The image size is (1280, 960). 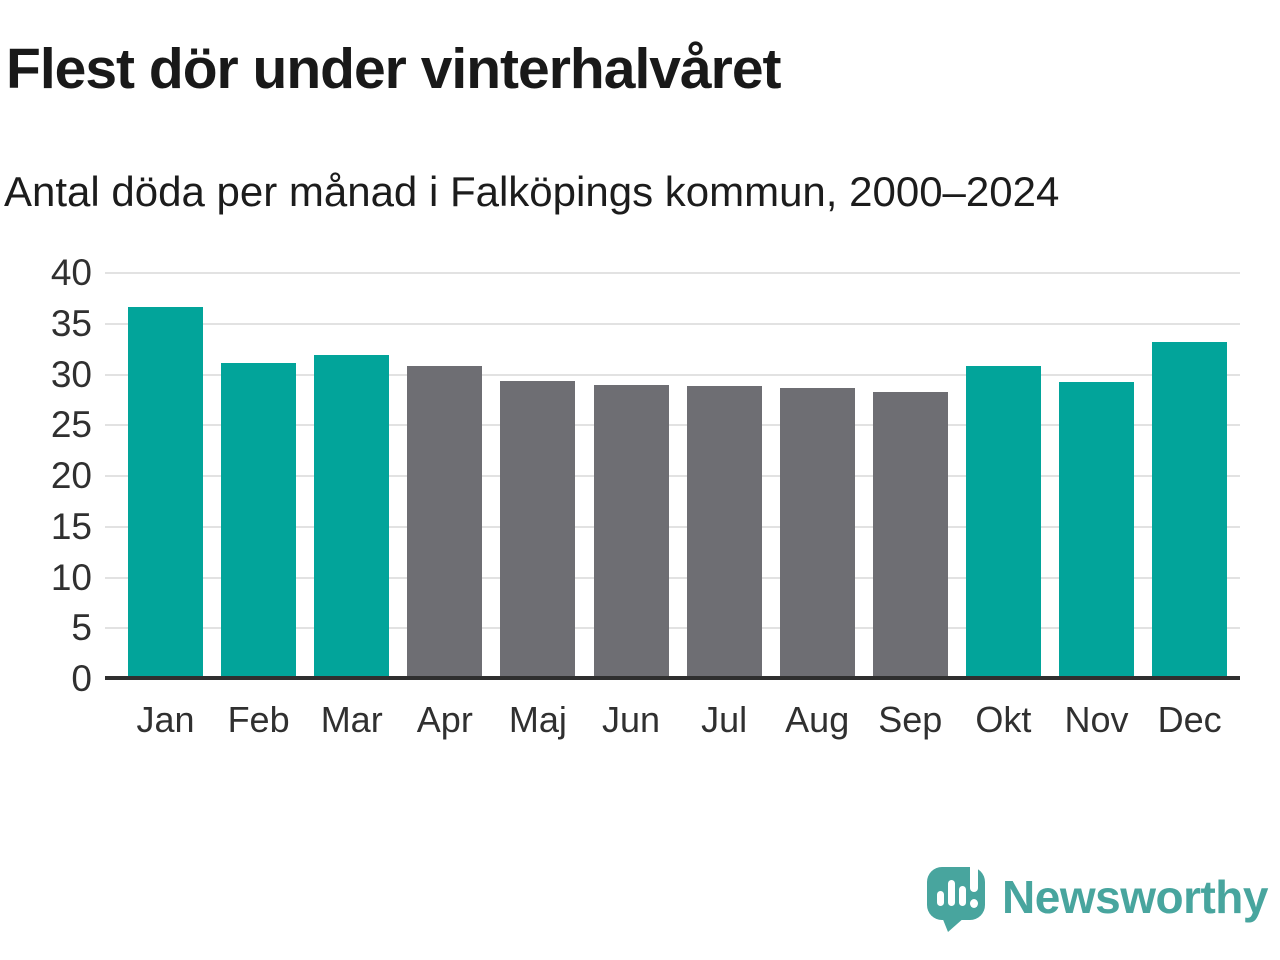 What do you see at coordinates (817, 719) in the screenshot?
I see `x-axis-tick-label: Aug` at bounding box center [817, 719].